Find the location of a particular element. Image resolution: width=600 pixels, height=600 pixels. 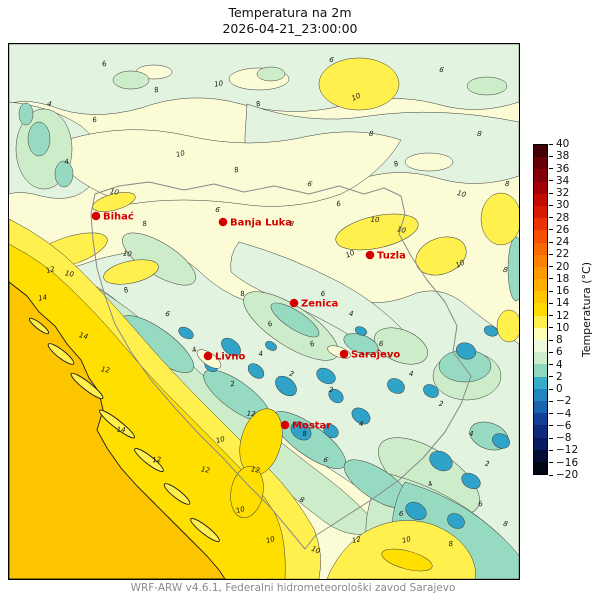

colorbar-tick-value: 32 is located at coordinates (563, 193).